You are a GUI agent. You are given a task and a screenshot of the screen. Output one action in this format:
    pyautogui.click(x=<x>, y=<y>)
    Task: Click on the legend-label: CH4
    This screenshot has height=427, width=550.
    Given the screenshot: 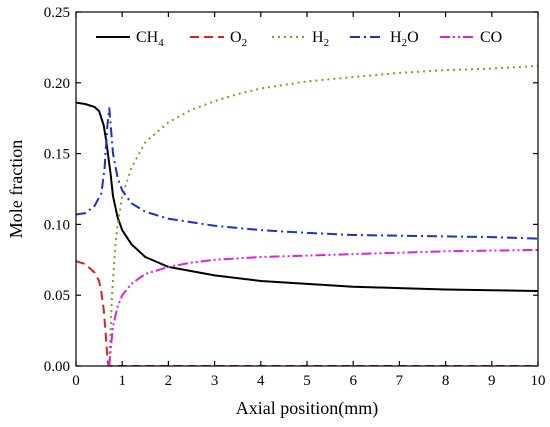 What is the action you would take?
    pyautogui.click(x=150, y=39)
    